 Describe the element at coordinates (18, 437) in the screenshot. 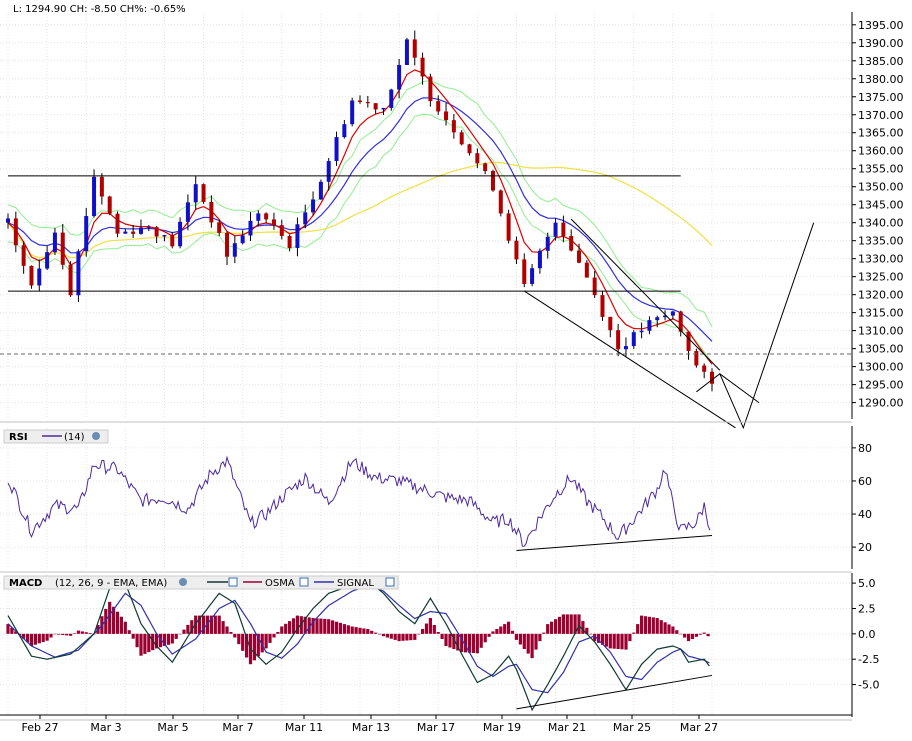

I see `rsi-label: RSI` at that location.